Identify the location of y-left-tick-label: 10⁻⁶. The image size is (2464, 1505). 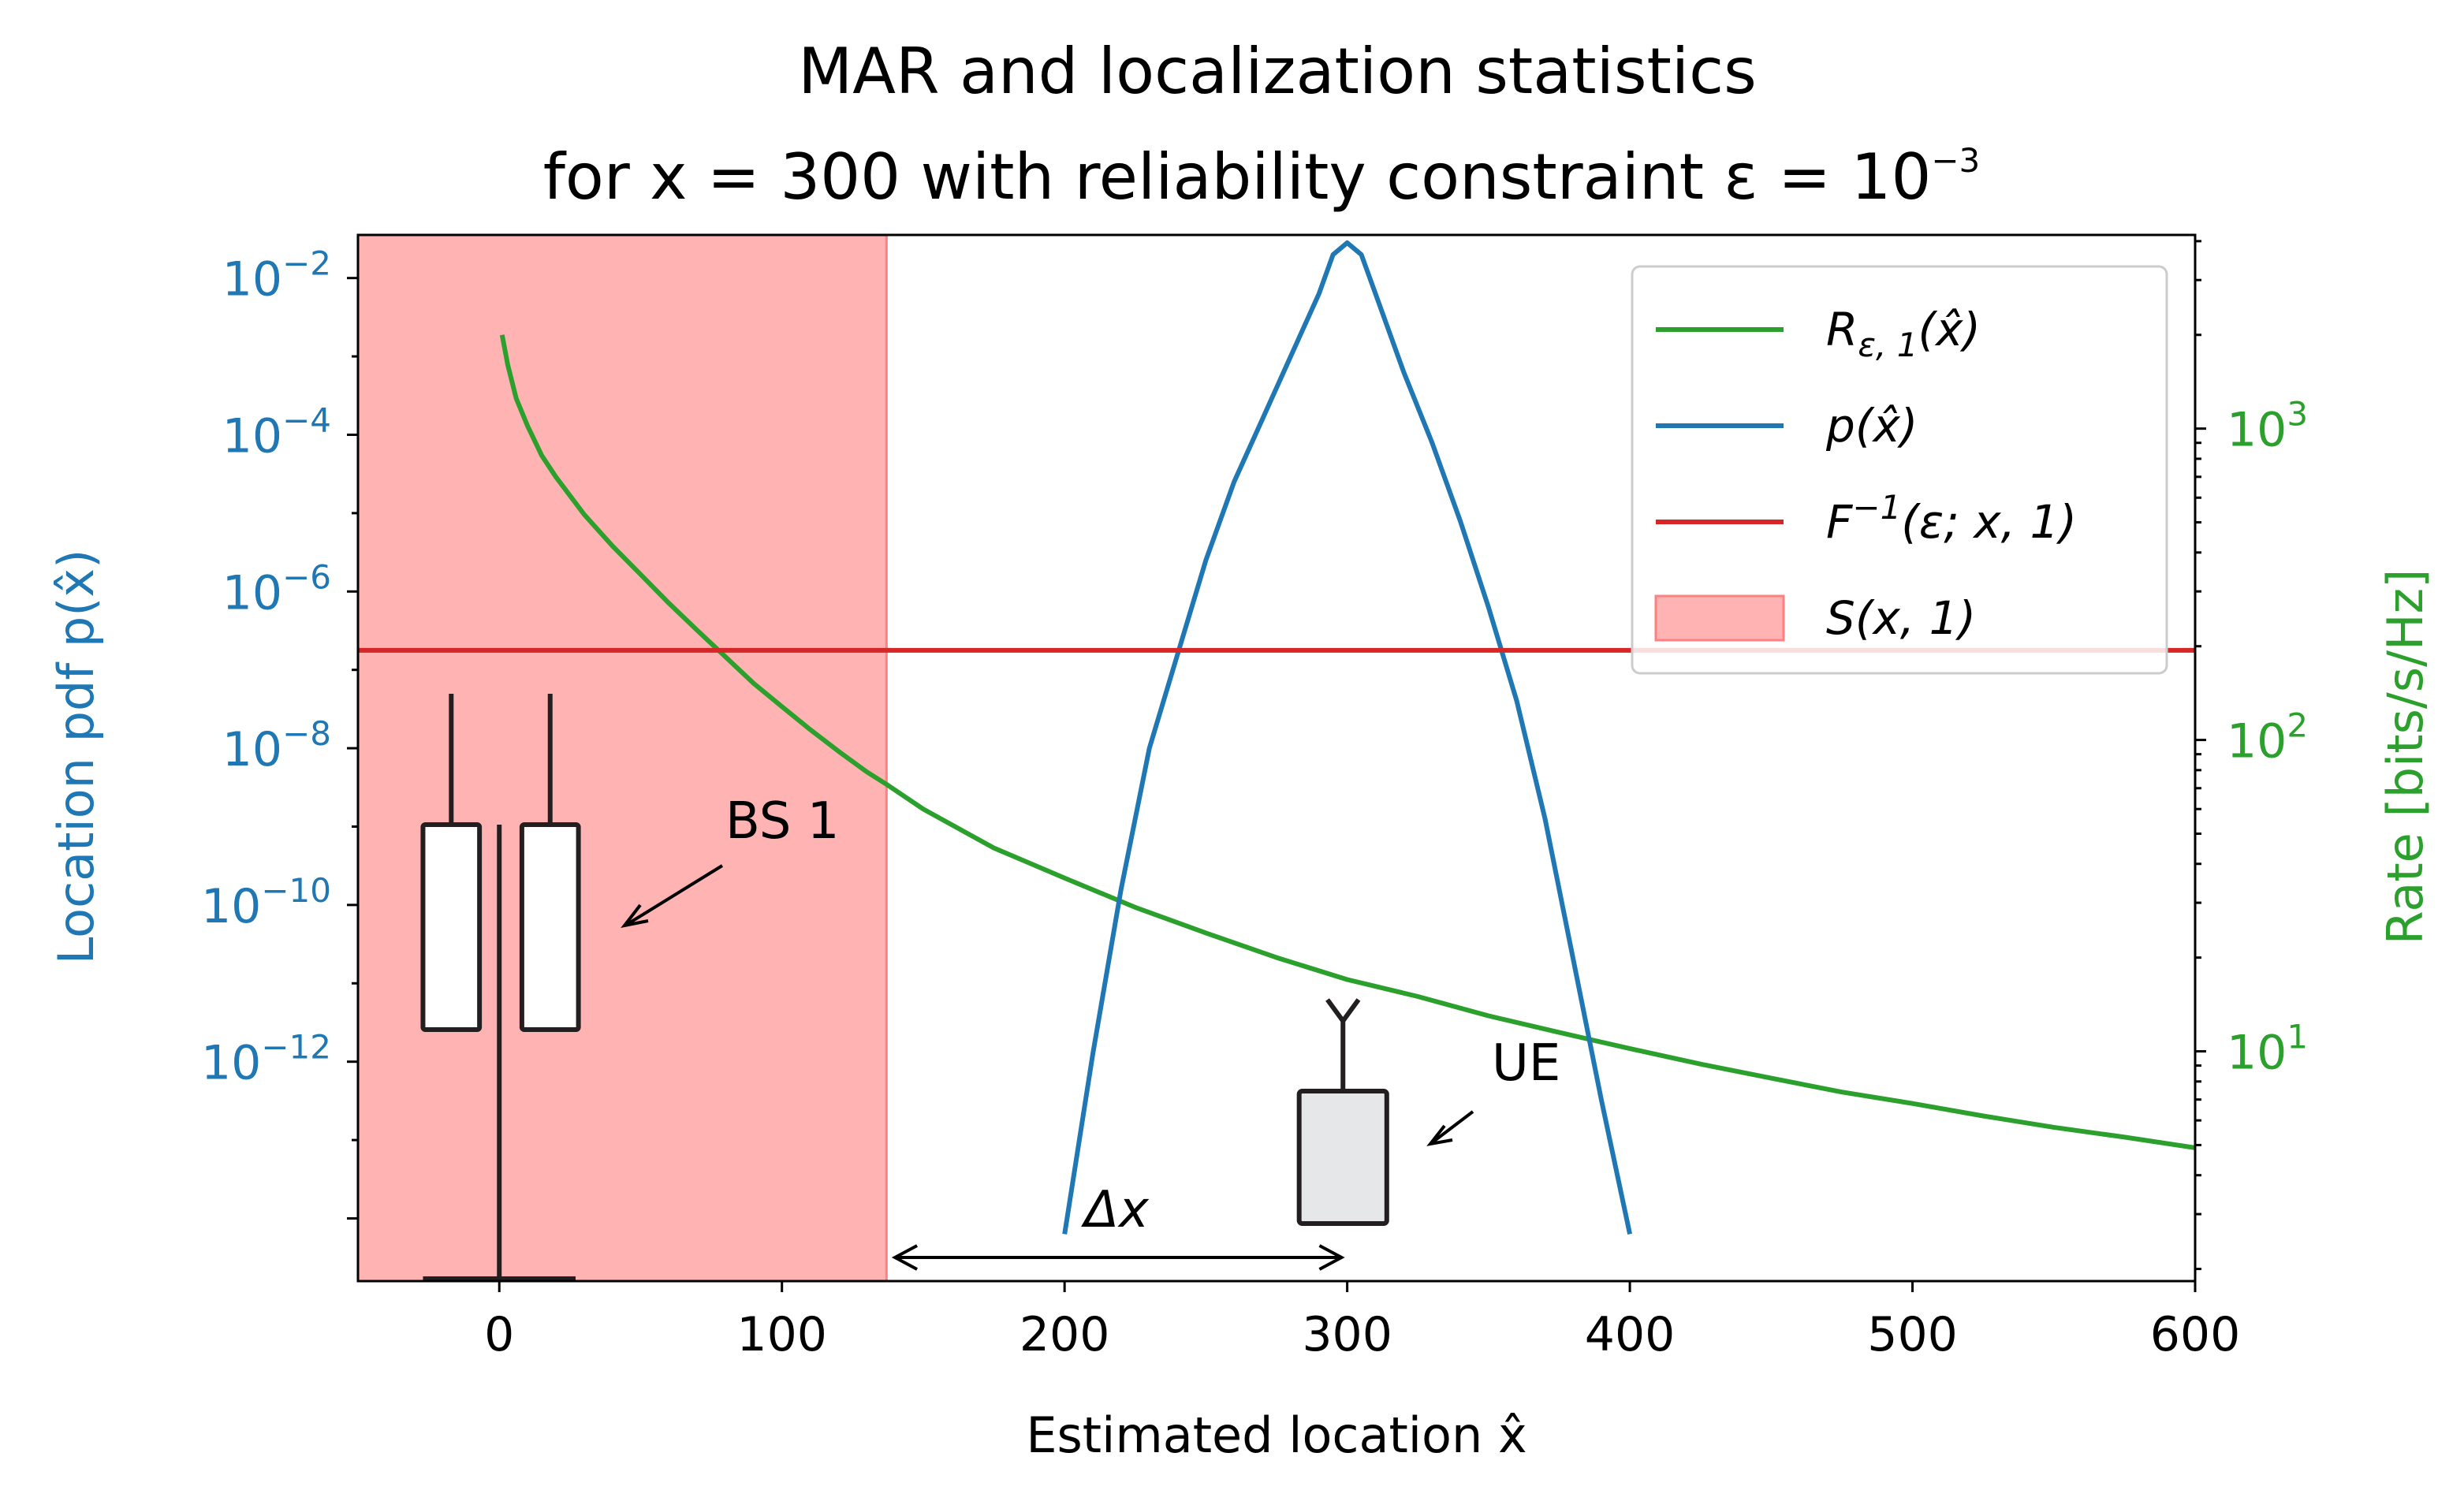
(276, 588).